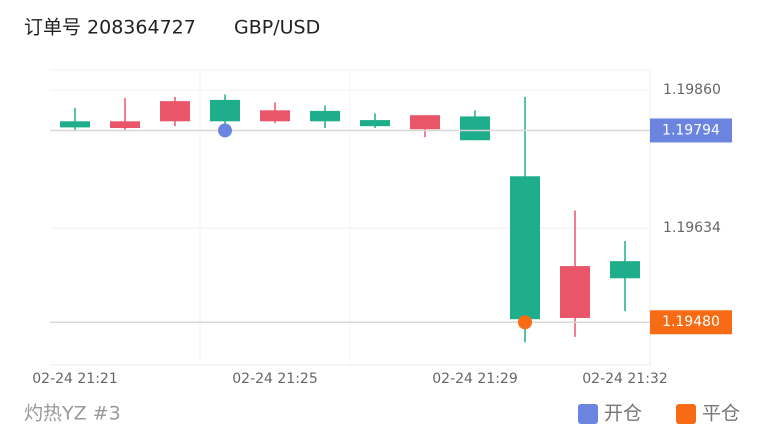 The image size is (775, 440). What do you see at coordinates (110, 28) in the screenshot?
I see `order-title: 订单号 208364727` at bounding box center [110, 28].